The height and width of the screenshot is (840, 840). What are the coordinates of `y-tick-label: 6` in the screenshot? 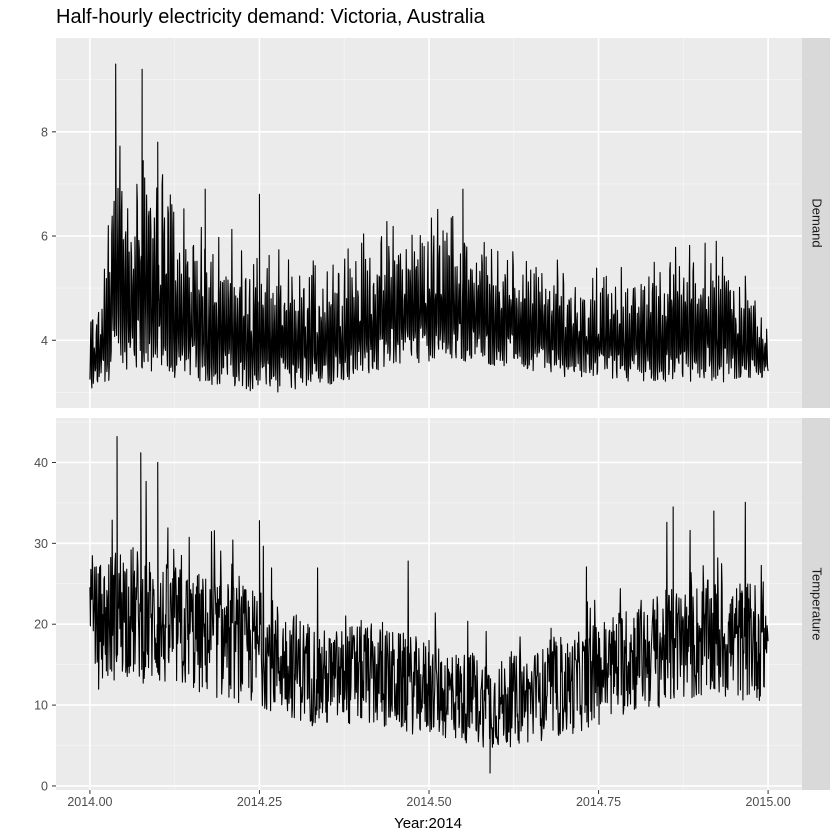 It's located at (44, 237).